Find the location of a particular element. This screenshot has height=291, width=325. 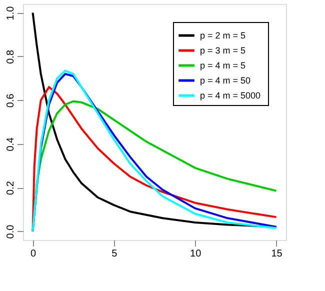

legend-label: p = 4 m = 5000 is located at coordinates (230, 95).